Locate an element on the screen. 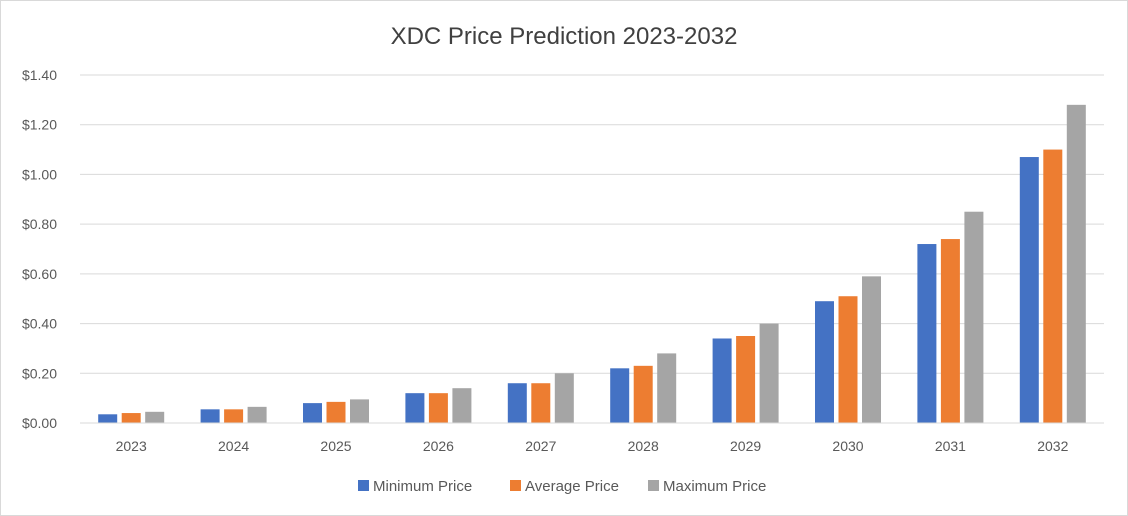 This screenshot has width=1128, height=516. bar-average-price-2024 is located at coordinates (234, 416).